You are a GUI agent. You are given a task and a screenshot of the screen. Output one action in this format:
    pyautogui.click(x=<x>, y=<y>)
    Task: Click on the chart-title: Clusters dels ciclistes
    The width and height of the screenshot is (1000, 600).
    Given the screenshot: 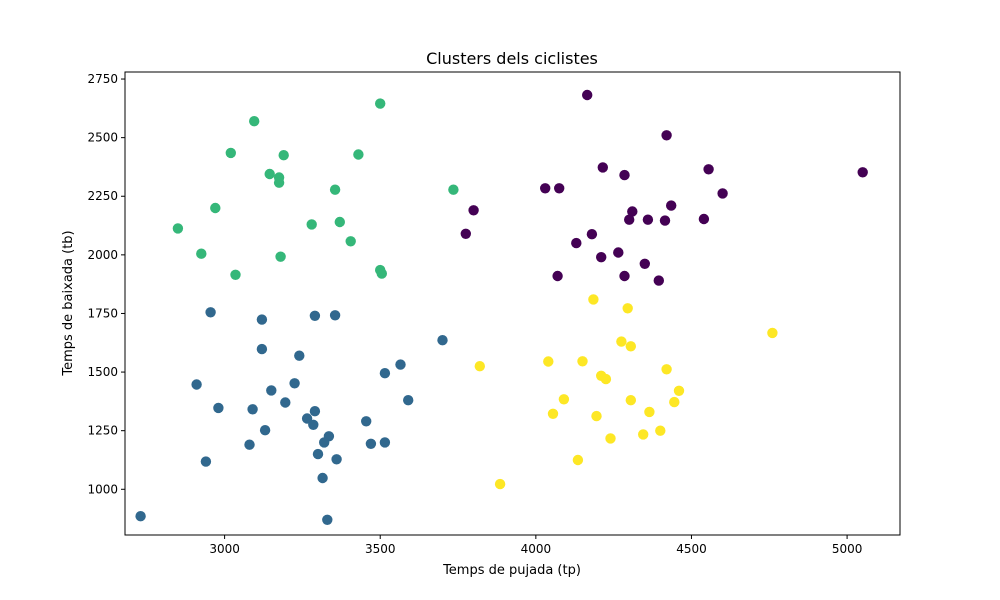 What is the action you would take?
    pyautogui.click(x=512, y=58)
    